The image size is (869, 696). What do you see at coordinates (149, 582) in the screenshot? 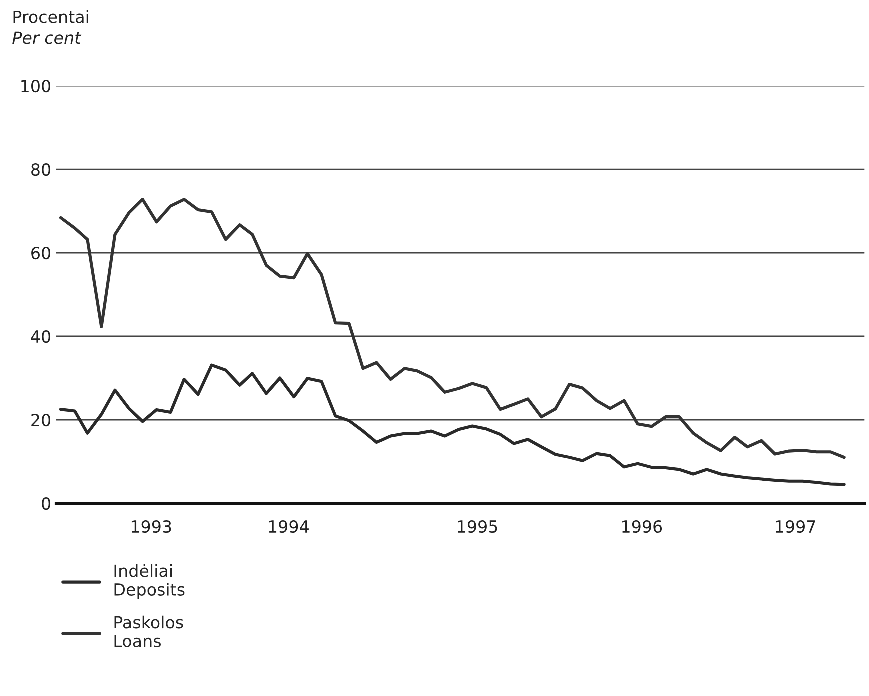
I see `legend-label: Indėliai Deposits` at bounding box center [149, 582].